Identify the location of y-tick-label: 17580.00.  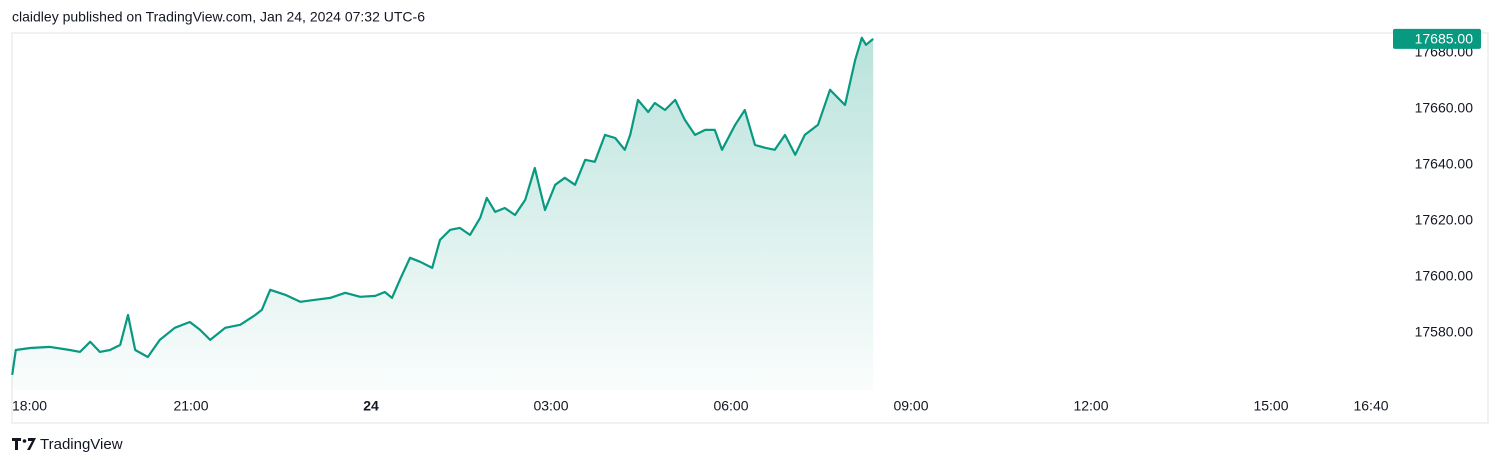
(1444, 332).